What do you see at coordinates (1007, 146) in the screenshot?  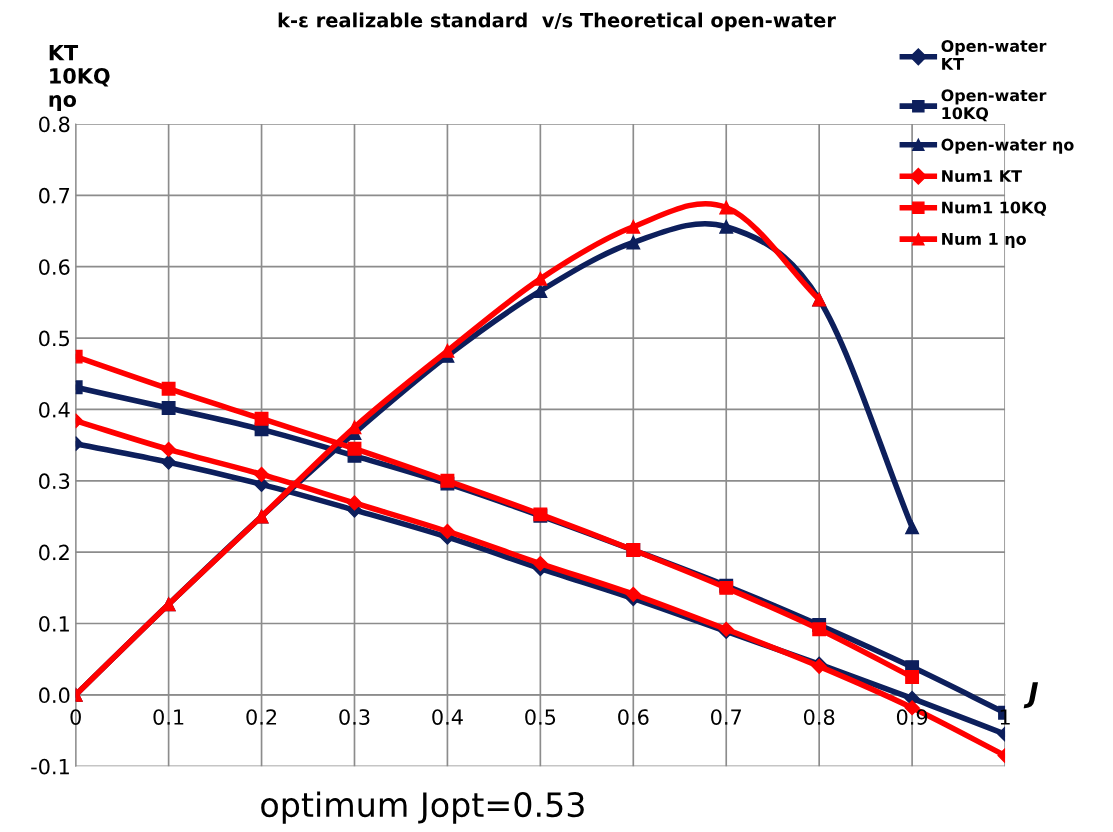 I see `legend-label: Open-water ηo` at bounding box center [1007, 146].